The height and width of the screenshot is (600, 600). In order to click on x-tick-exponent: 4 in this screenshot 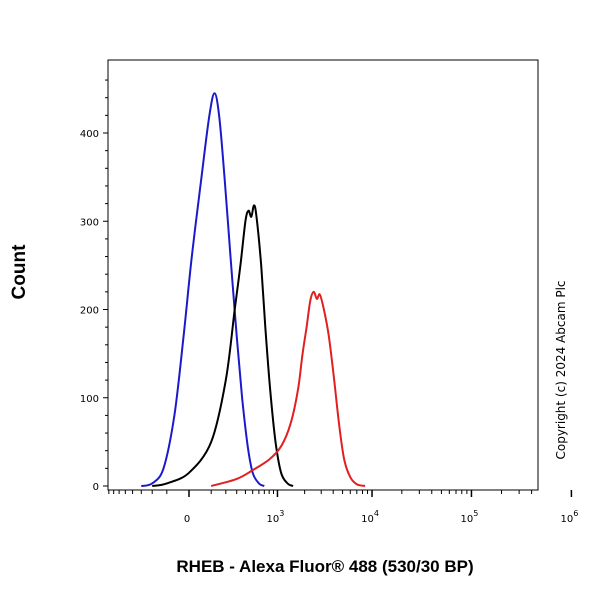, I will do `click(376, 513)`.